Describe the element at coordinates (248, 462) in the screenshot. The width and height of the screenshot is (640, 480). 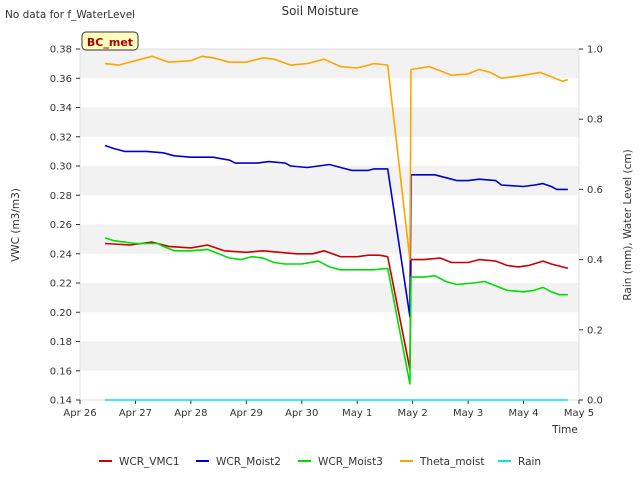
I see `legend-label: WCR_Moist2` at that location.